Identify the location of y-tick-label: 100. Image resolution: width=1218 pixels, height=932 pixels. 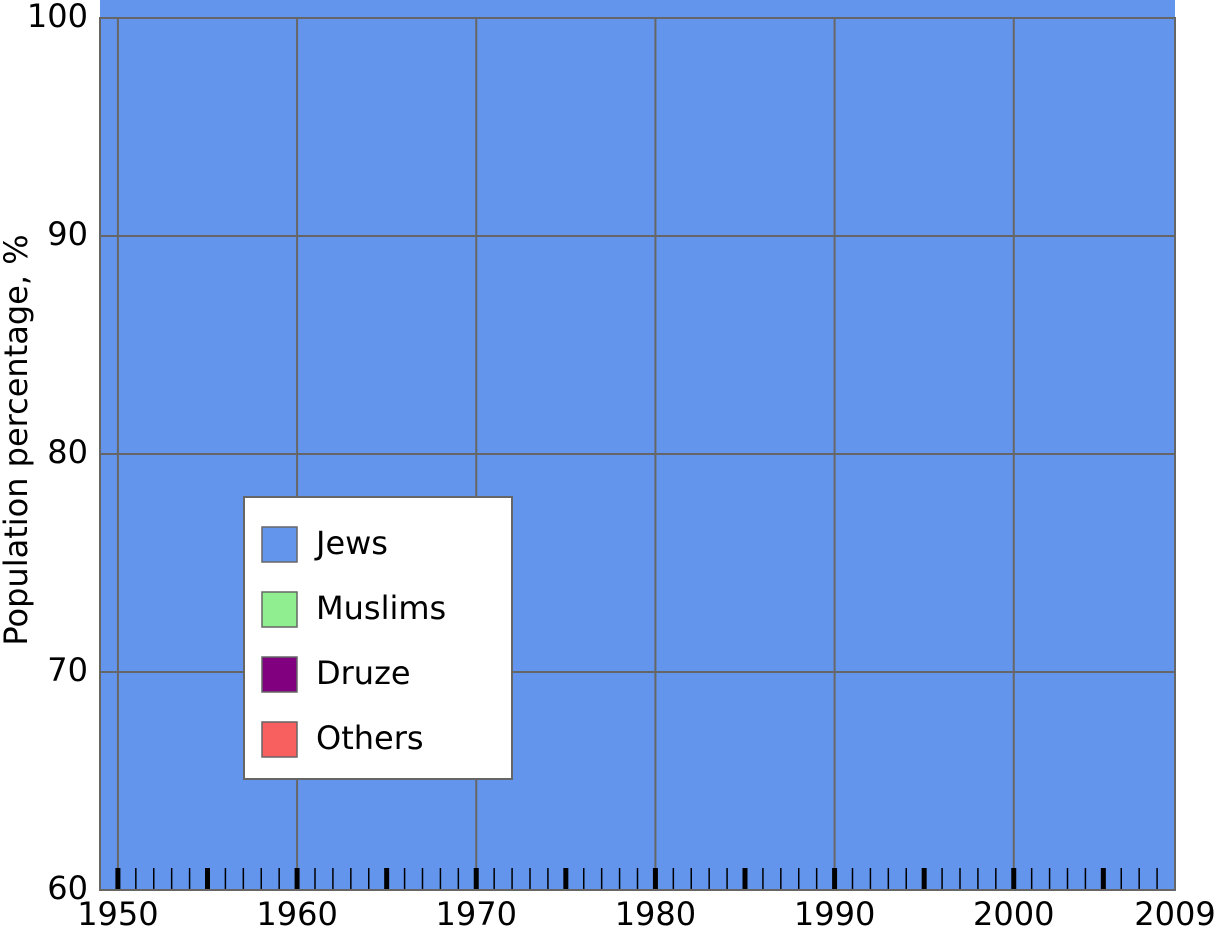
(57, 17).